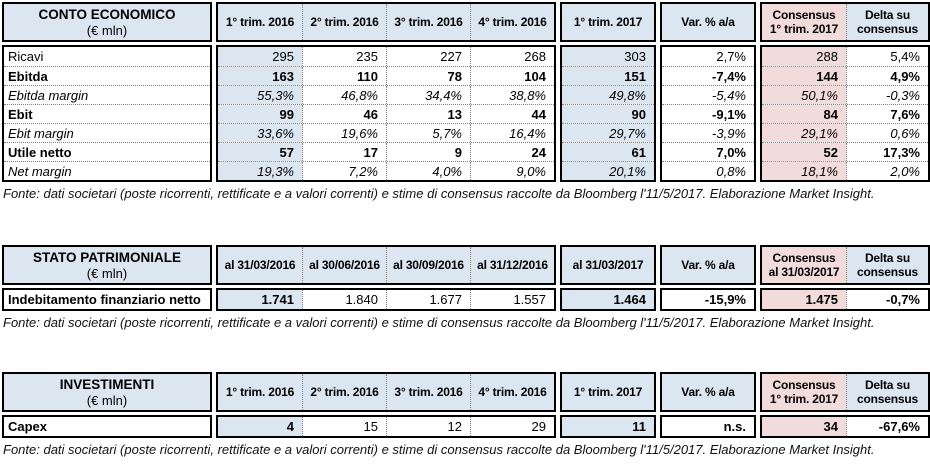 This screenshot has width=930, height=465. I want to click on table-cell: -67,6%, so click(887, 426).